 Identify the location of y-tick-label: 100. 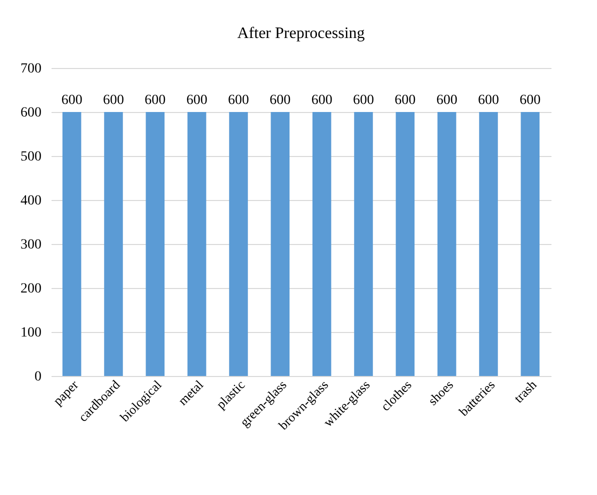
(31, 333).